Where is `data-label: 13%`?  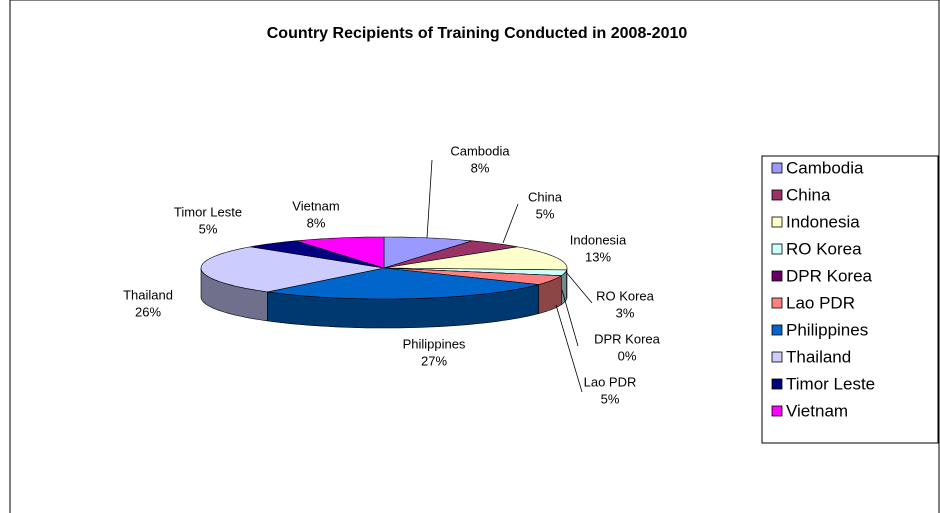 data-label: 13% is located at coordinates (598, 256).